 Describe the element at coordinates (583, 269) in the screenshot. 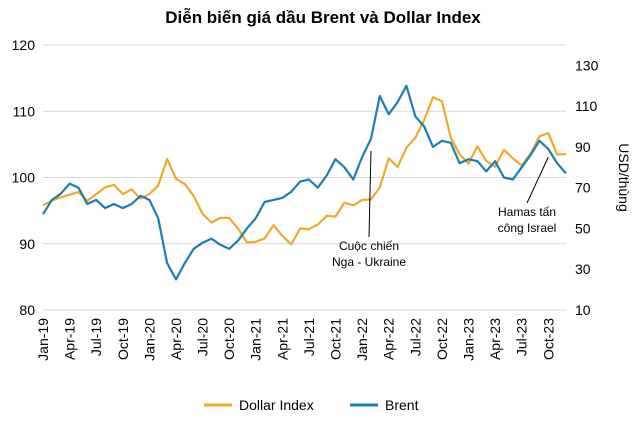

I see `y2-tick-label: 30` at that location.